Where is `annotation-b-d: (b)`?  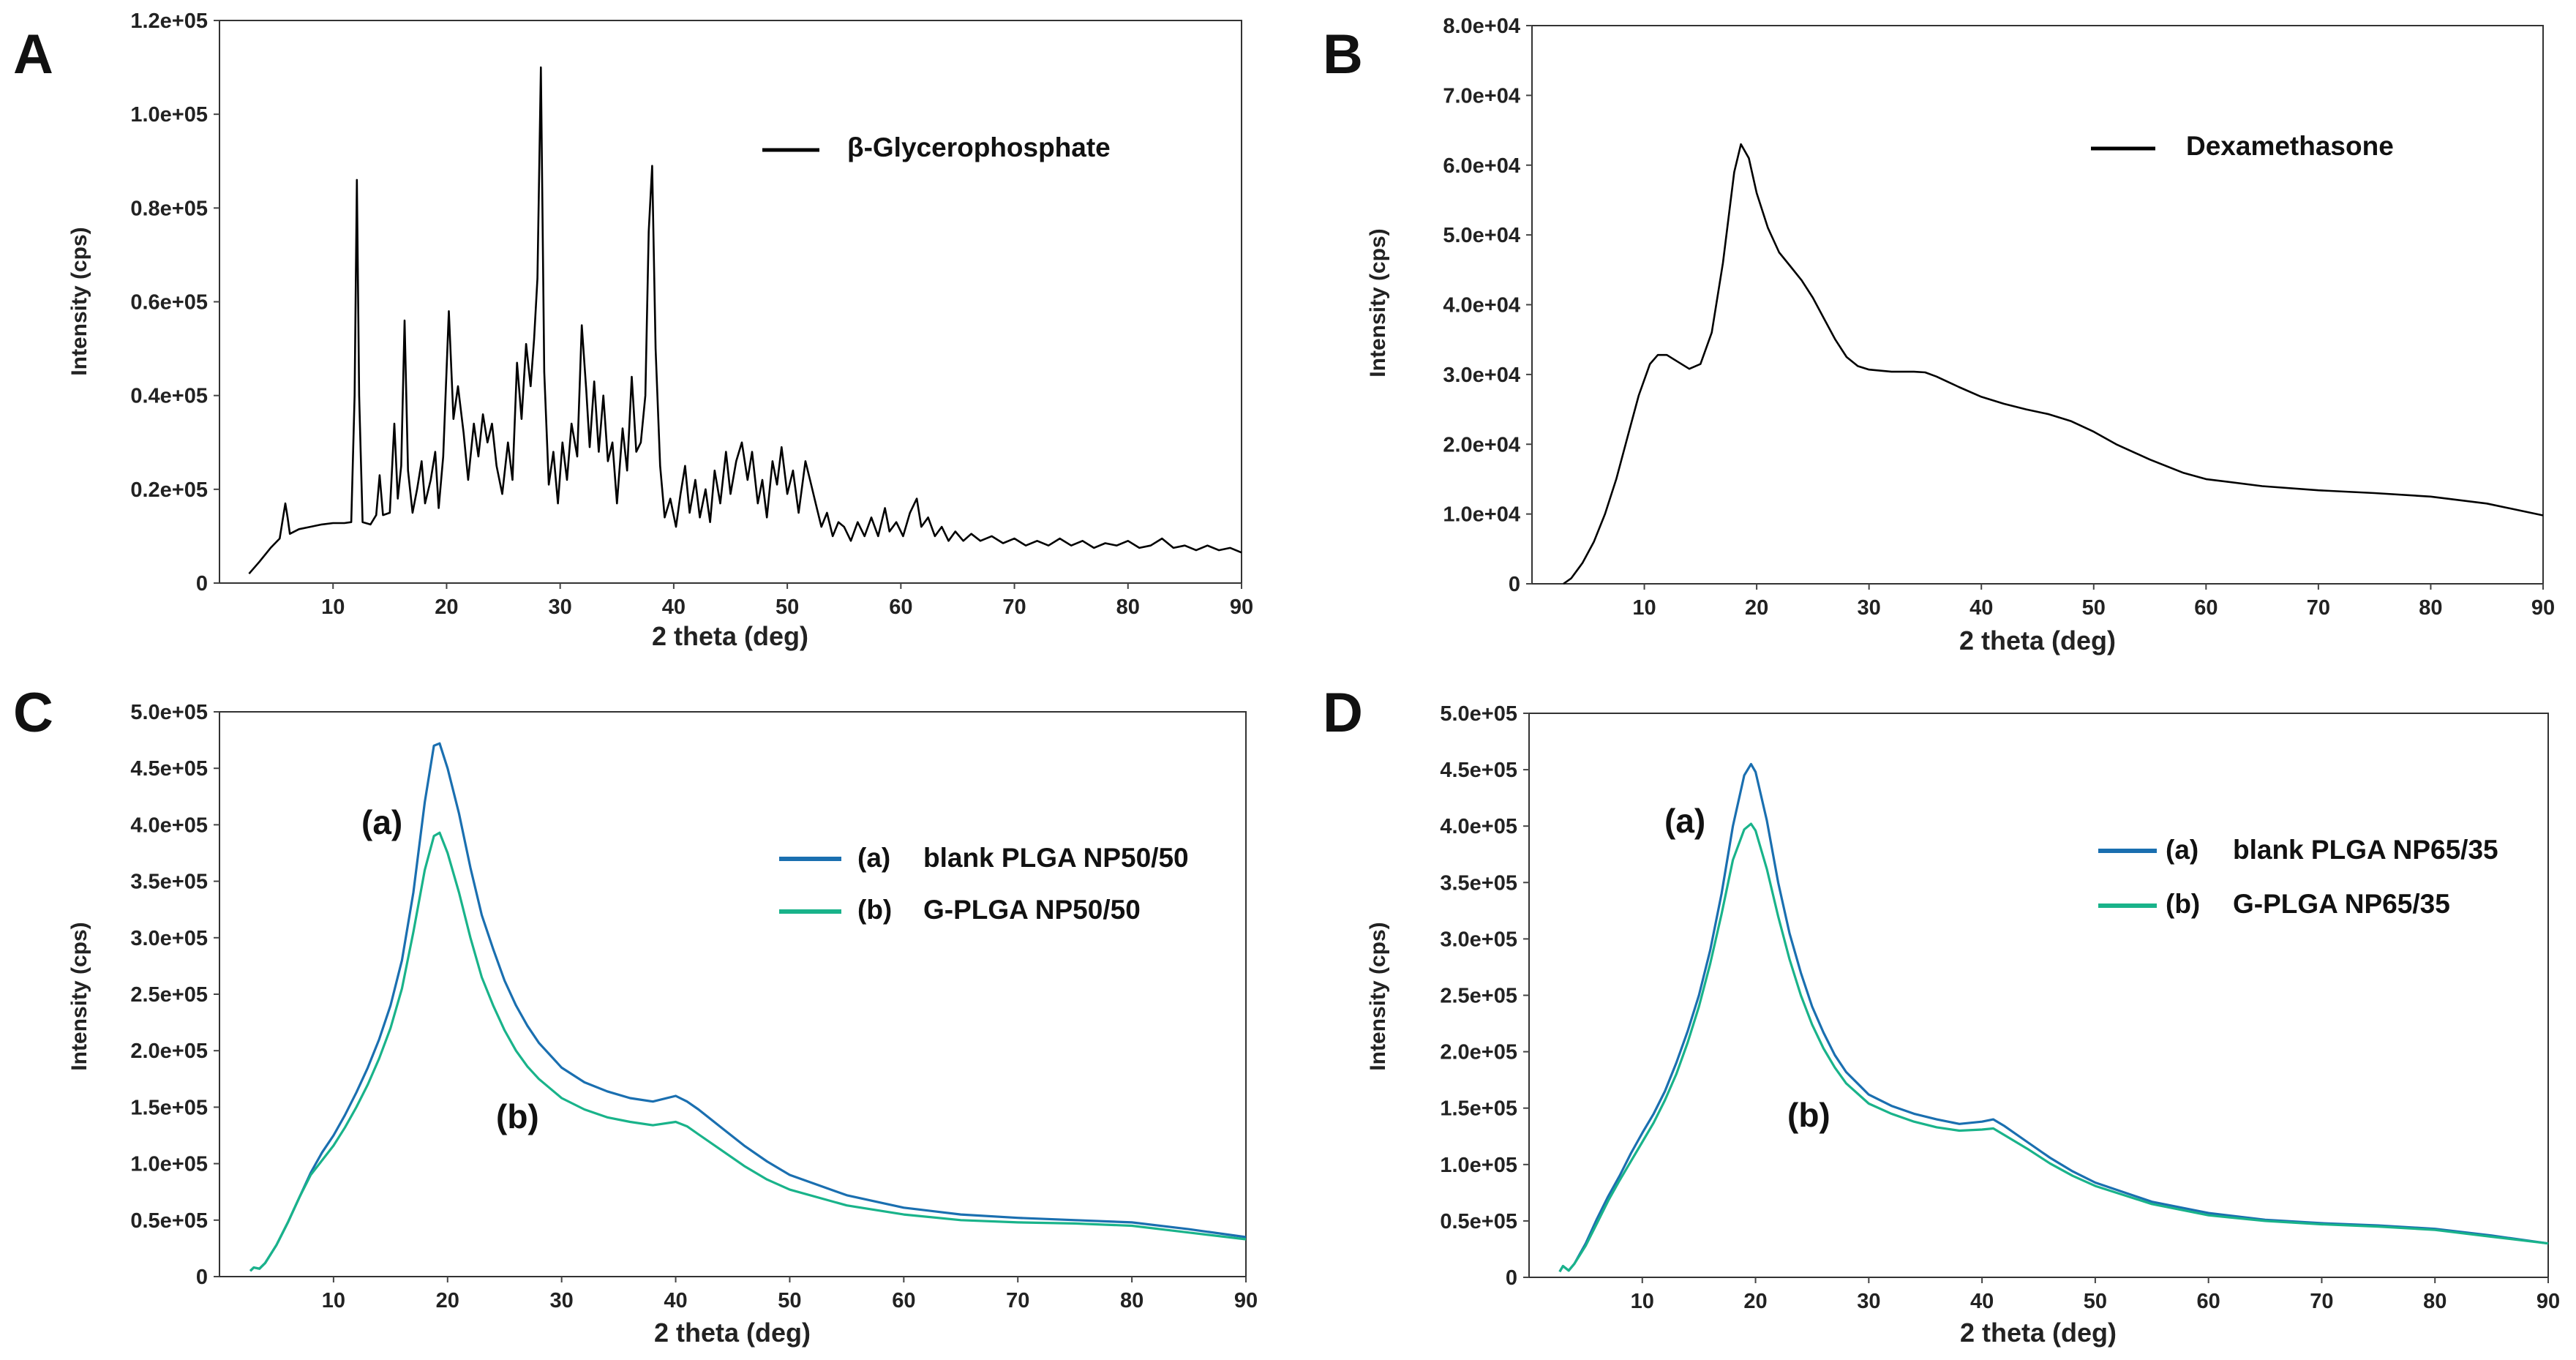 annotation-b-d: (b) is located at coordinates (1809, 1115).